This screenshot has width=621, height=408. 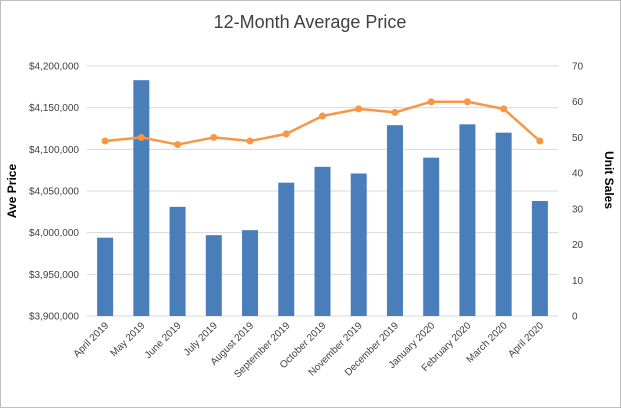 What do you see at coordinates (12, 191) in the screenshot?
I see `left-axis-title: Ave Price` at bounding box center [12, 191].